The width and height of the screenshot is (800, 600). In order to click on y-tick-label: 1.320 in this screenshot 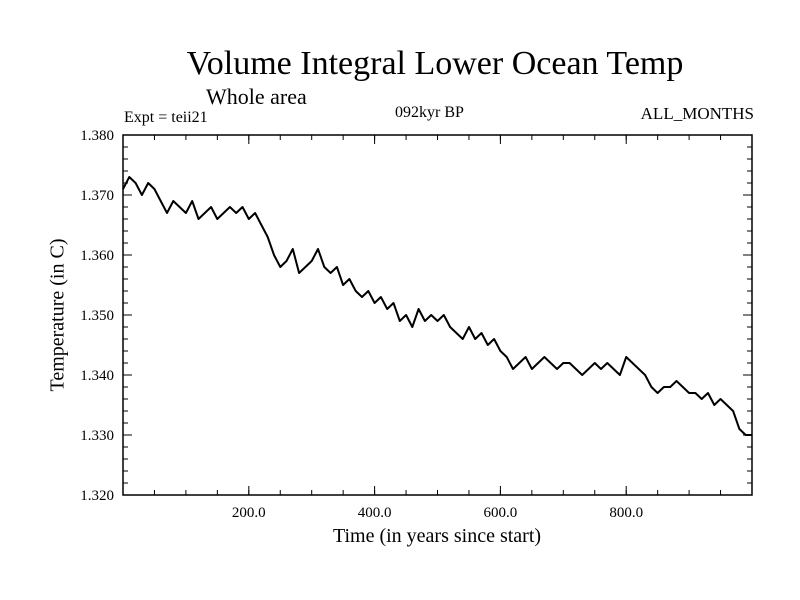, I will do `click(97, 496)`.